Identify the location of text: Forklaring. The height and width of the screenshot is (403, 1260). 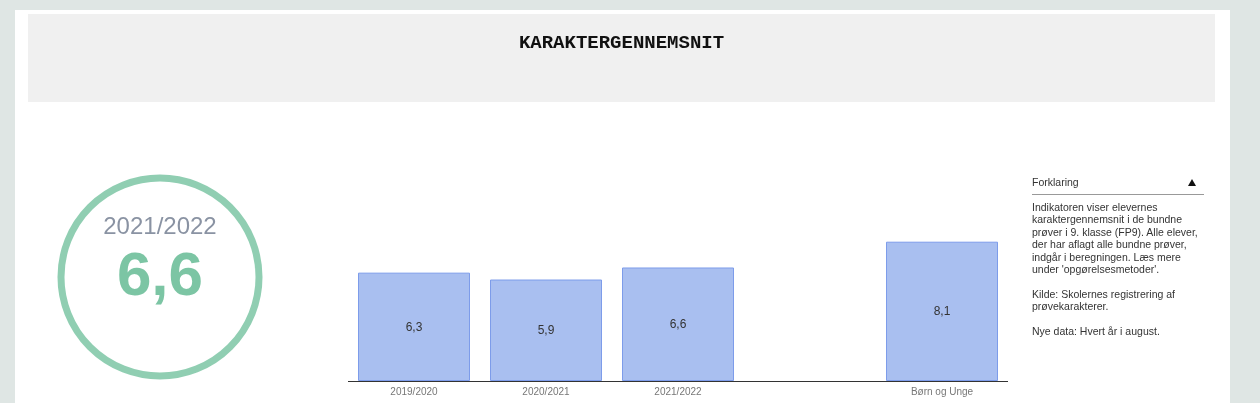
(1055, 182).